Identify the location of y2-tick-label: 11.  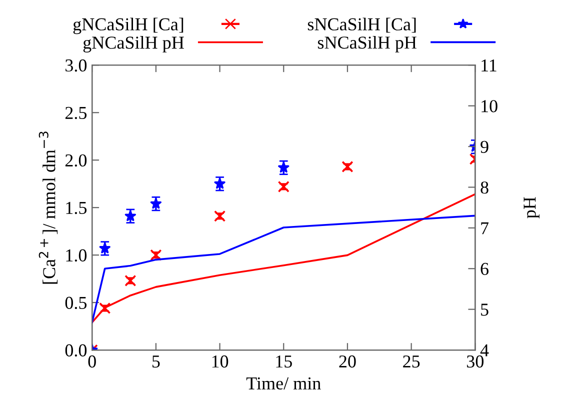
(489, 65).